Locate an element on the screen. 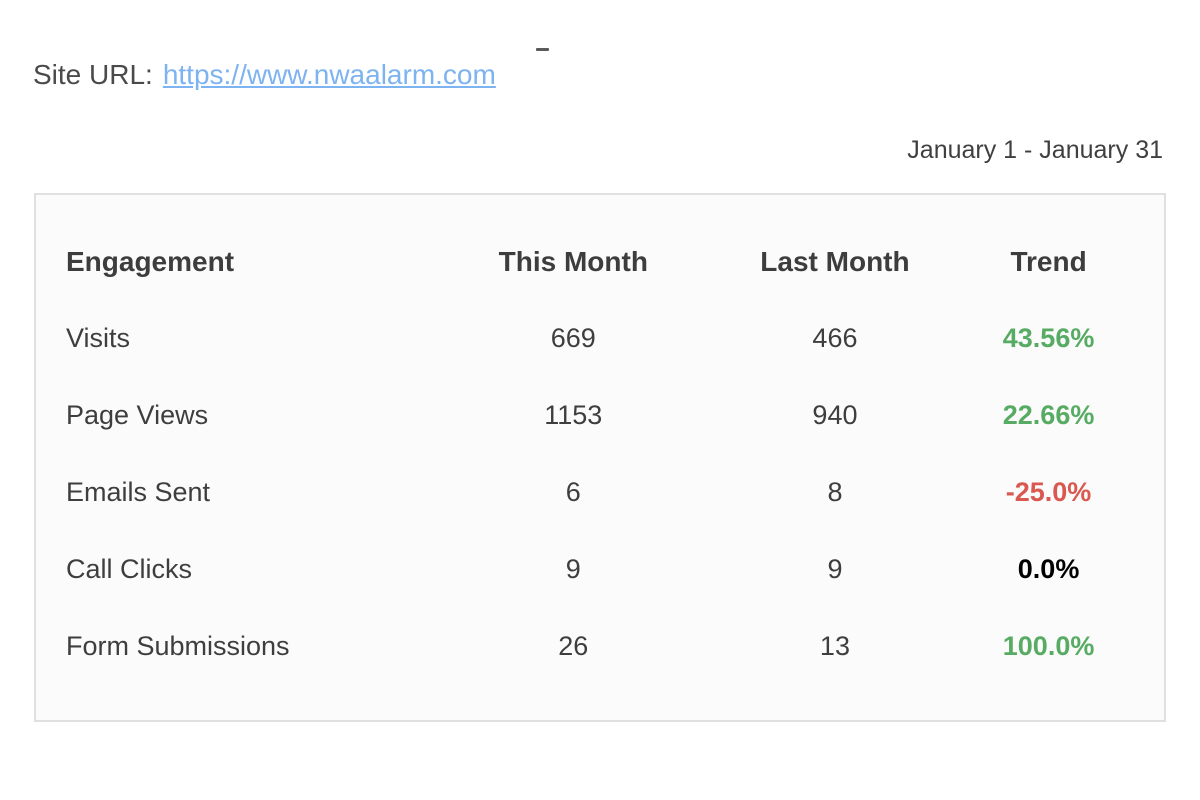 The height and width of the screenshot is (800, 1200). cropped-text-artifact is located at coordinates (542, 49).